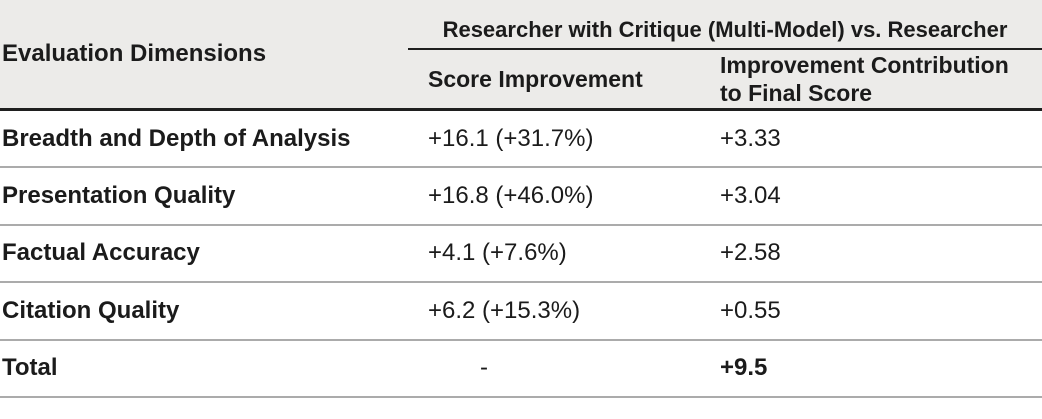 The height and width of the screenshot is (419, 1042). Describe the element at coordinates (511, 196) in the screenshot. I see `score-improvement-cell: +16.8 (+46.0%)` at that location.